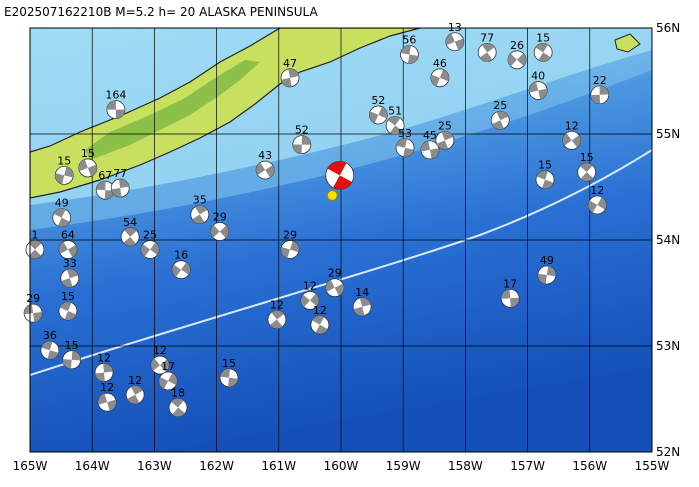  I want to click on event-label: 45, so click(430, 135).